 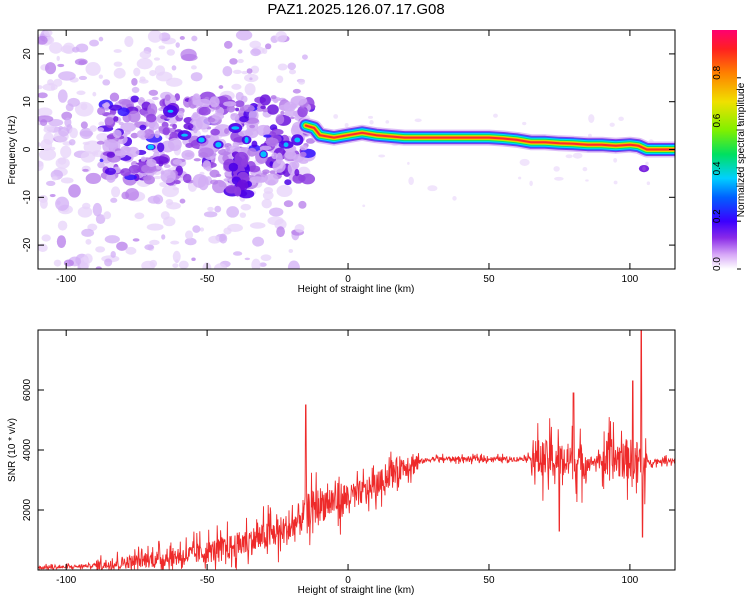 What do you see at coordinates (66, 279) in the screenshot?
I see `spectrogram-x-tick-label: -100` at bounding box center [66, 279].